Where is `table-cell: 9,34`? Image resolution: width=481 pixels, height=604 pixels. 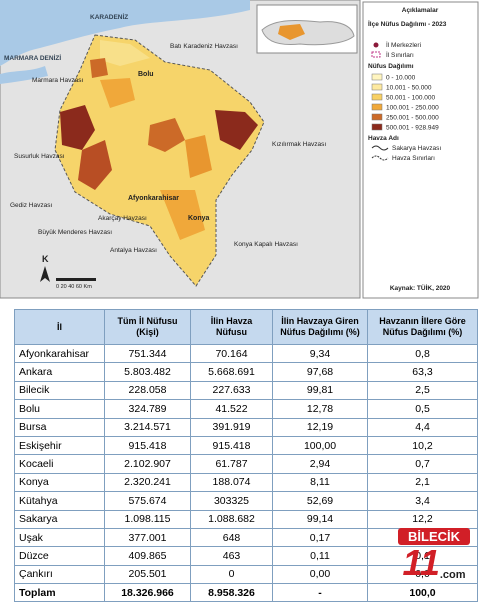 table-cell: 9,34 is located at coordinates (320, 353).